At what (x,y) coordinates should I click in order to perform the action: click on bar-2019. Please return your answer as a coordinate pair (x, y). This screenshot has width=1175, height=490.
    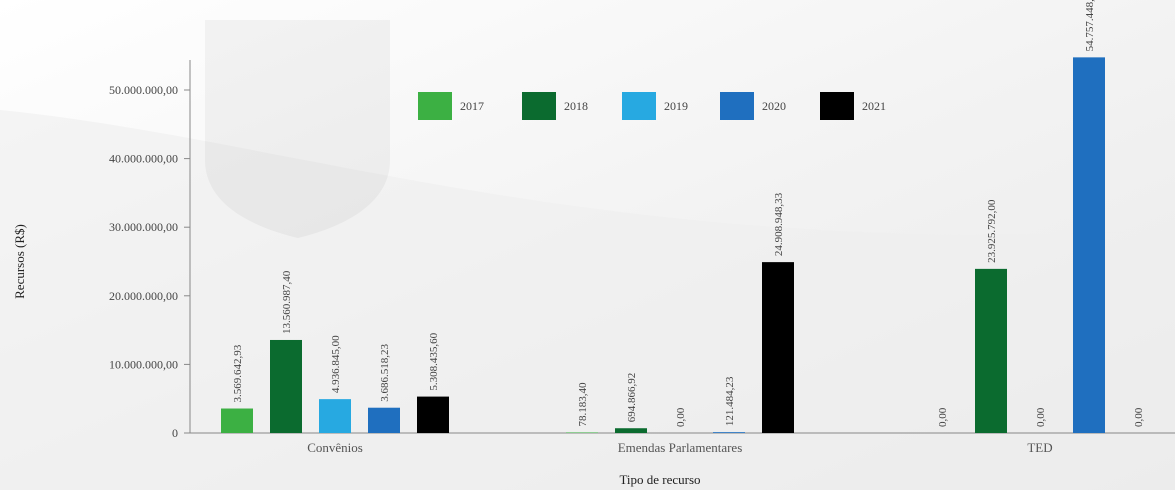
    Looking at the image, I should click on (335, 416).